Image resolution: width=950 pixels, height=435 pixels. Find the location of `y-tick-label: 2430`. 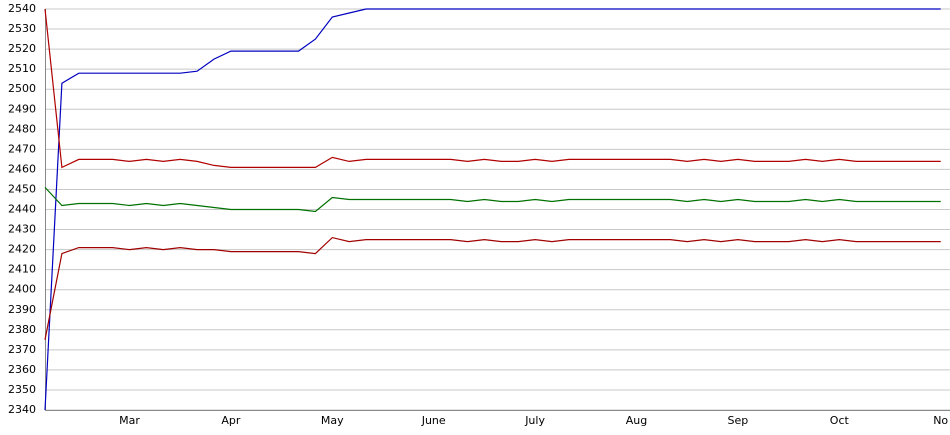

y-tick-label: 2430 is located at coordinates (22, 229).